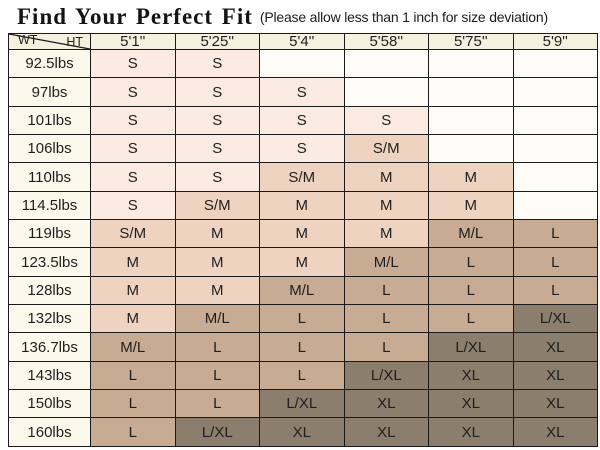 The image size is (600, 450). What do you see at coordinates (49, 120) in the screenshot?
I see `weight-row-header: 101lbs` at bounding box center [49, 120].